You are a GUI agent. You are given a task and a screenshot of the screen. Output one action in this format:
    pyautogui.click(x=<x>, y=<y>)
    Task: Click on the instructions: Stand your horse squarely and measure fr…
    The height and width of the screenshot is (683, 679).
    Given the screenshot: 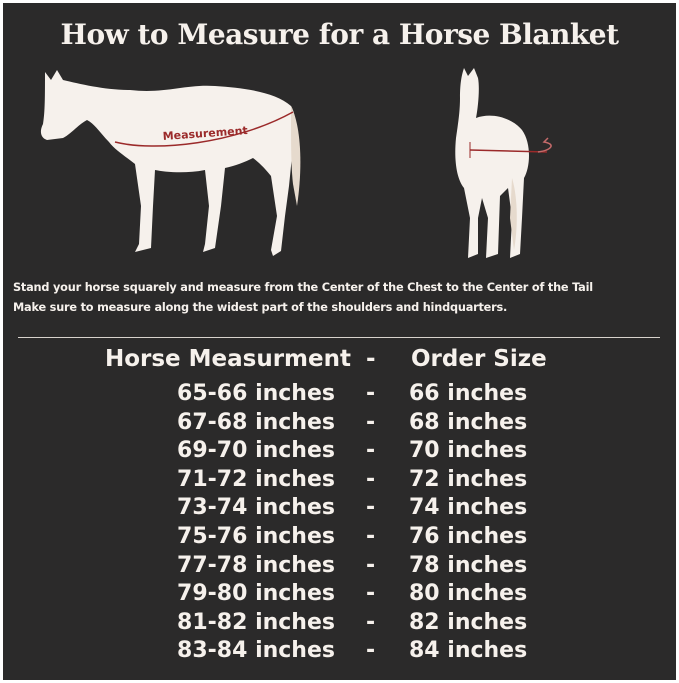 What is the action you would take?
    pyautogui.click(x=303, y=298)
    